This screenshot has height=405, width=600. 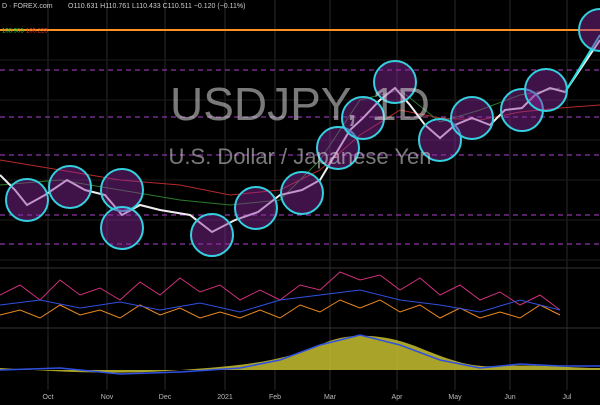 I want to click on x-tick-label: Oct, so click(x=48, y=397).